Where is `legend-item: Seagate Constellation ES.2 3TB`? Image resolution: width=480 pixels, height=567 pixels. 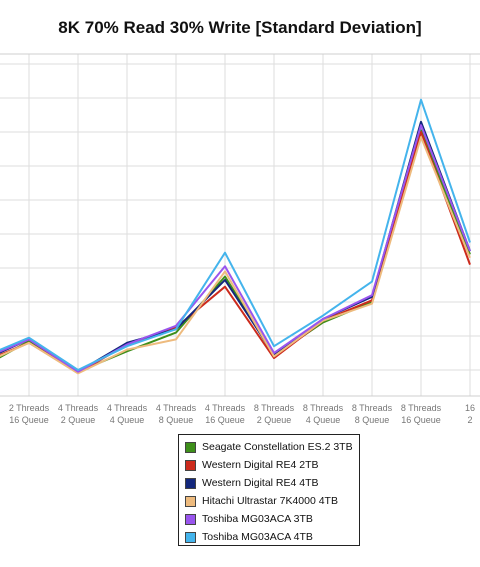 legend-item: Seagate Constellation ES.2 3TB is located at coordinates (272, 447).